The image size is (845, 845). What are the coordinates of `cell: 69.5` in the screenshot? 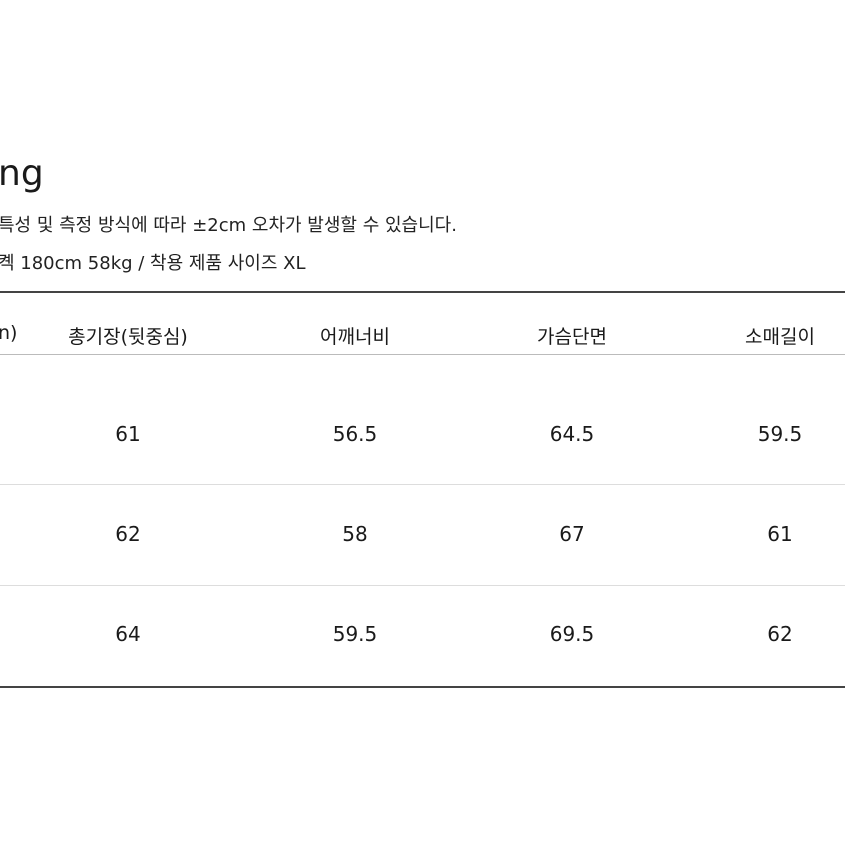 It's located at (572, 634).